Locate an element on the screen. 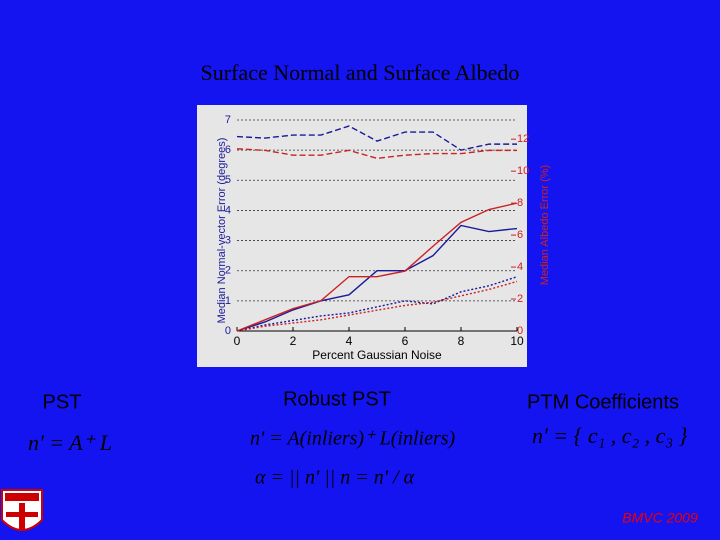  column-heading: PTM Coefficients is located at coordinates (603, 402).